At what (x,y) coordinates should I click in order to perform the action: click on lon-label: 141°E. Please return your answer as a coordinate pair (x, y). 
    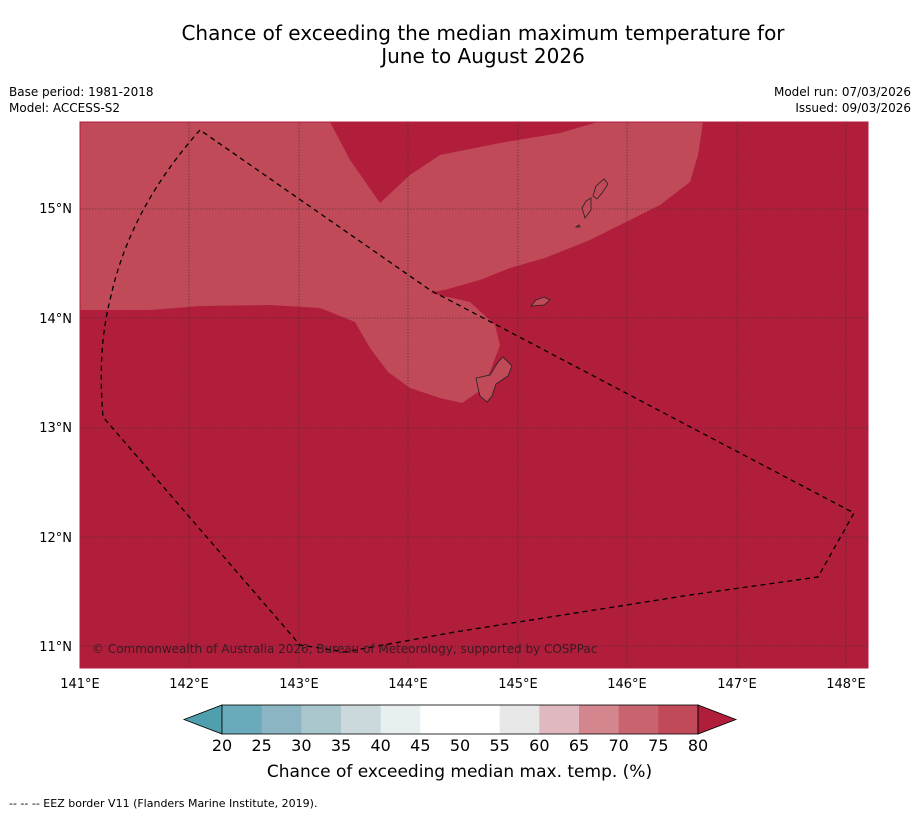
    Looking at the image, I should click on (80, 684).